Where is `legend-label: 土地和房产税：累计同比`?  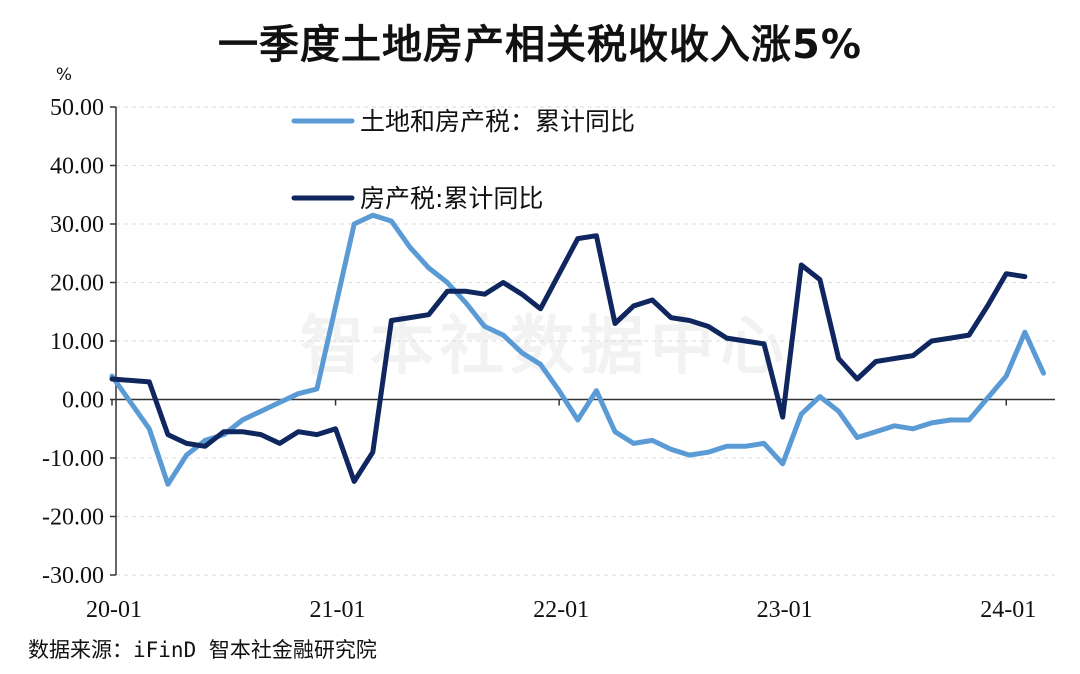
legend-label: 土地和房产税：累计同比 is located at coordinates (497, 121).